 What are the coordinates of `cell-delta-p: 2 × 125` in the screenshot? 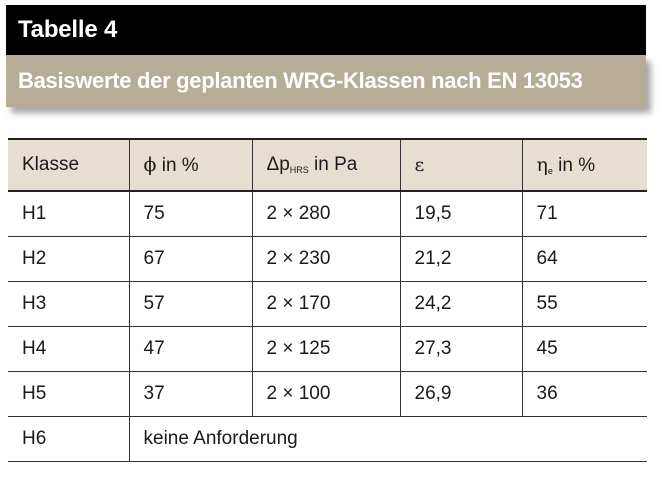 It's located at (325, 348).